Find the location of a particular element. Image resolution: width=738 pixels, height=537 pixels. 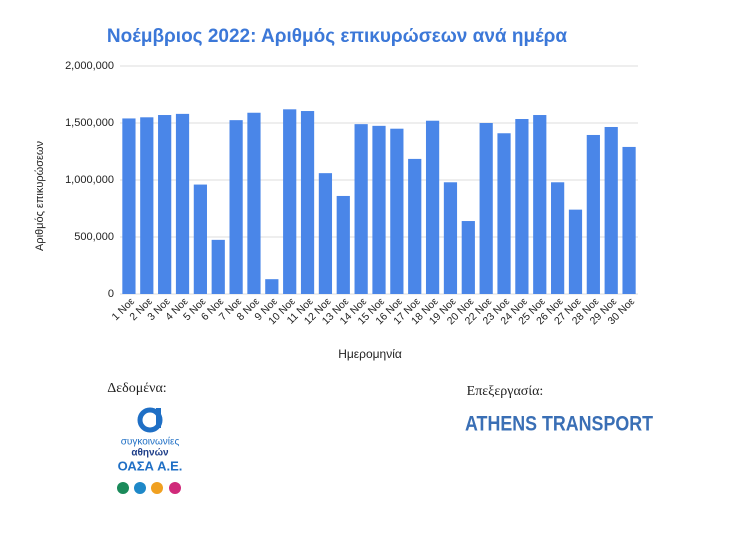

oasa-logo: συγκοινωνίες αθηνών ΟΑΣΑ Α.Ε. is located at coordinates (150, 450).